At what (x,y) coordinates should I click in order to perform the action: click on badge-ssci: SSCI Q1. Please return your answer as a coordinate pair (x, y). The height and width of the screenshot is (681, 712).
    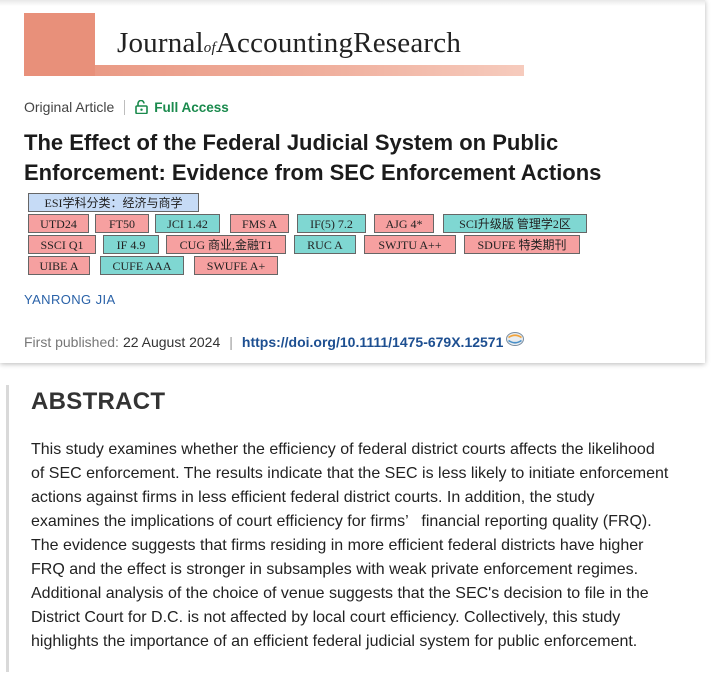
    Looking at the image, I should click on (62, 244).